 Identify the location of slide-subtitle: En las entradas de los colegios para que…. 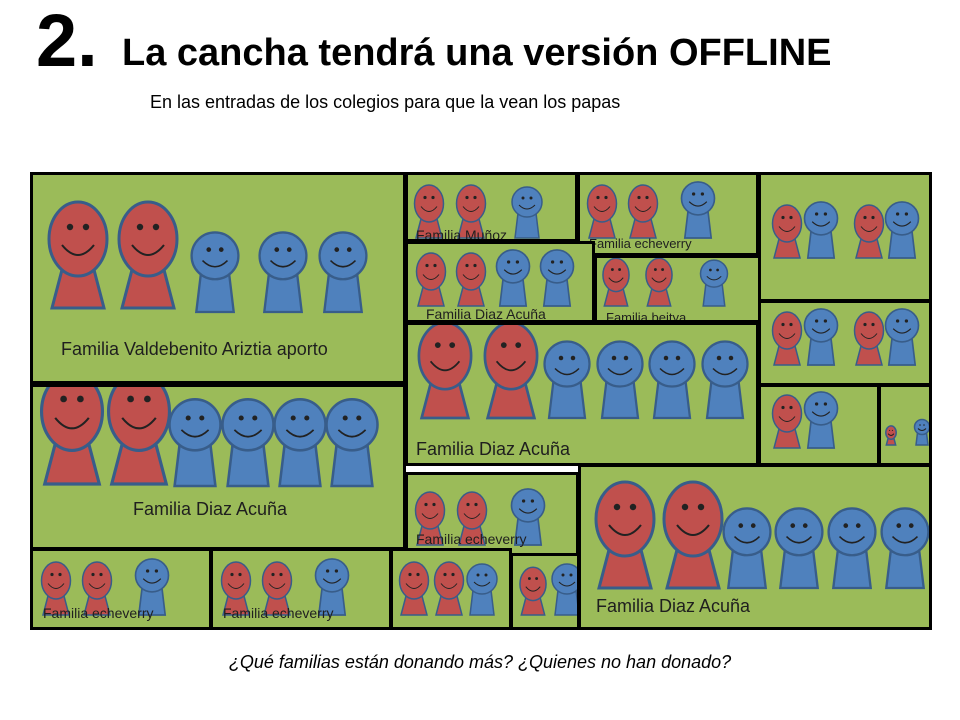
(385, 102).